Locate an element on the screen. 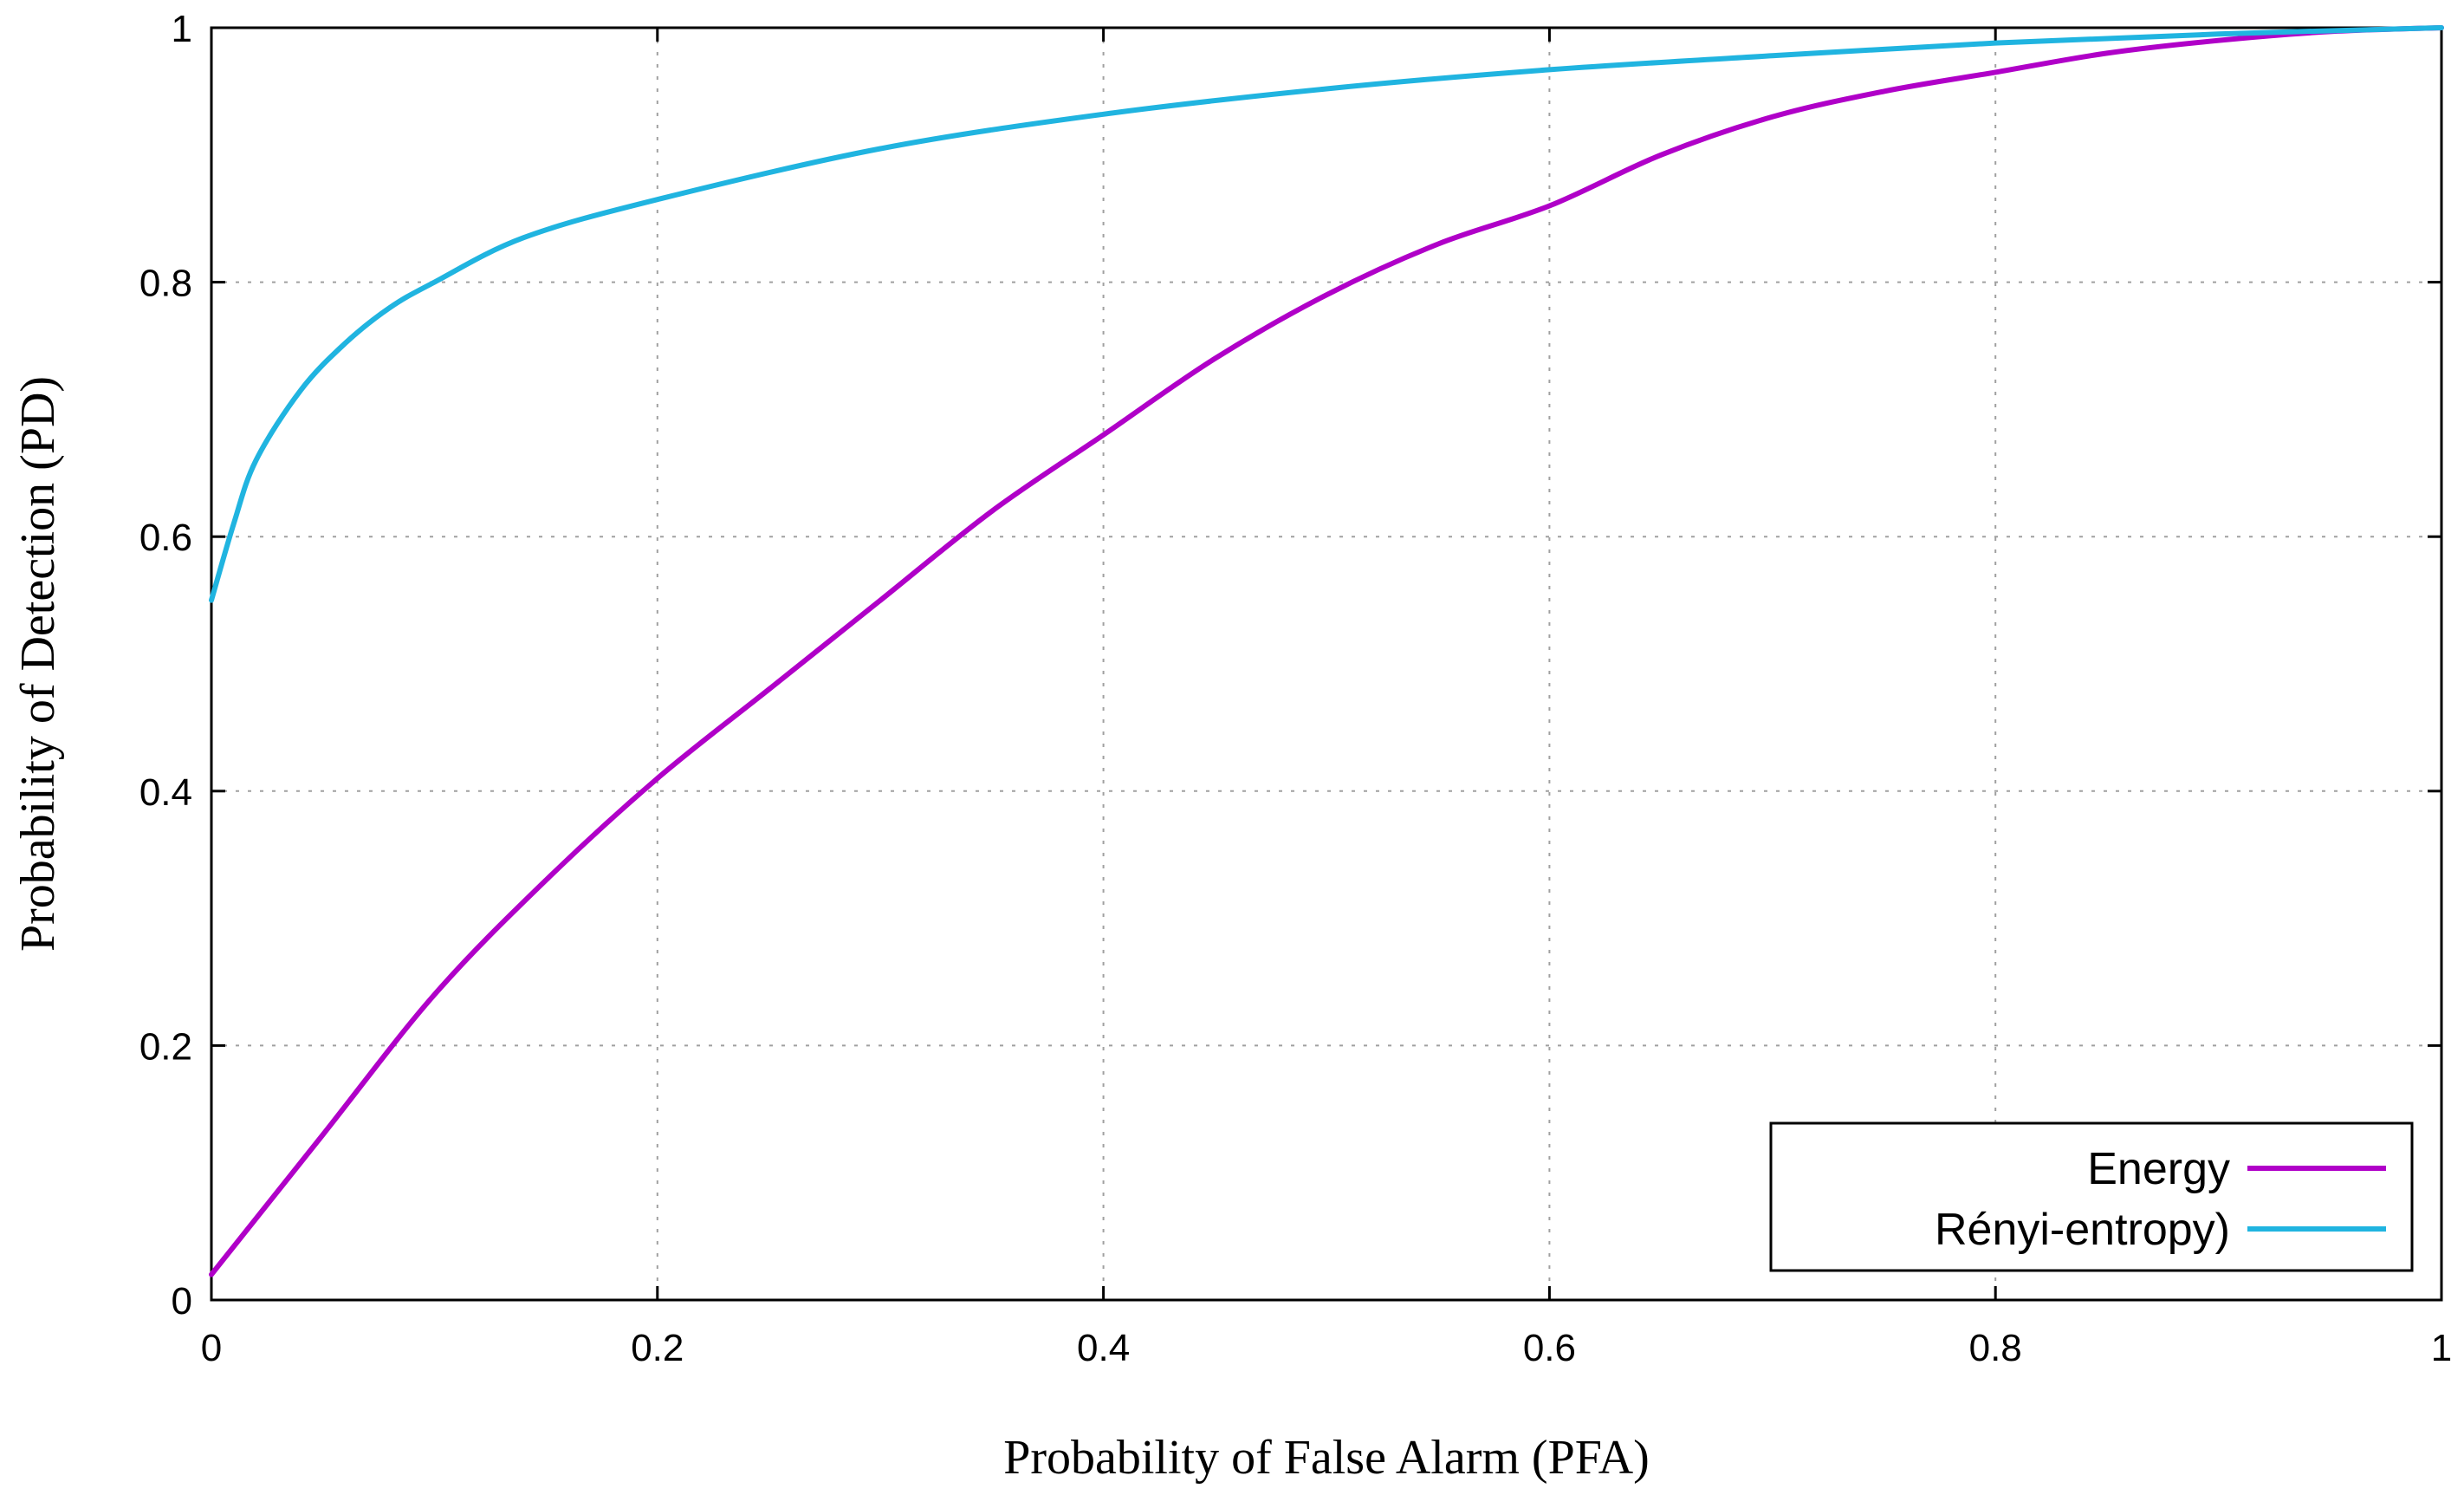 This screenshot has width=2464, height=1495. legend-label-1: Rényi-entropy) is located at coordinates (2083, 1230).